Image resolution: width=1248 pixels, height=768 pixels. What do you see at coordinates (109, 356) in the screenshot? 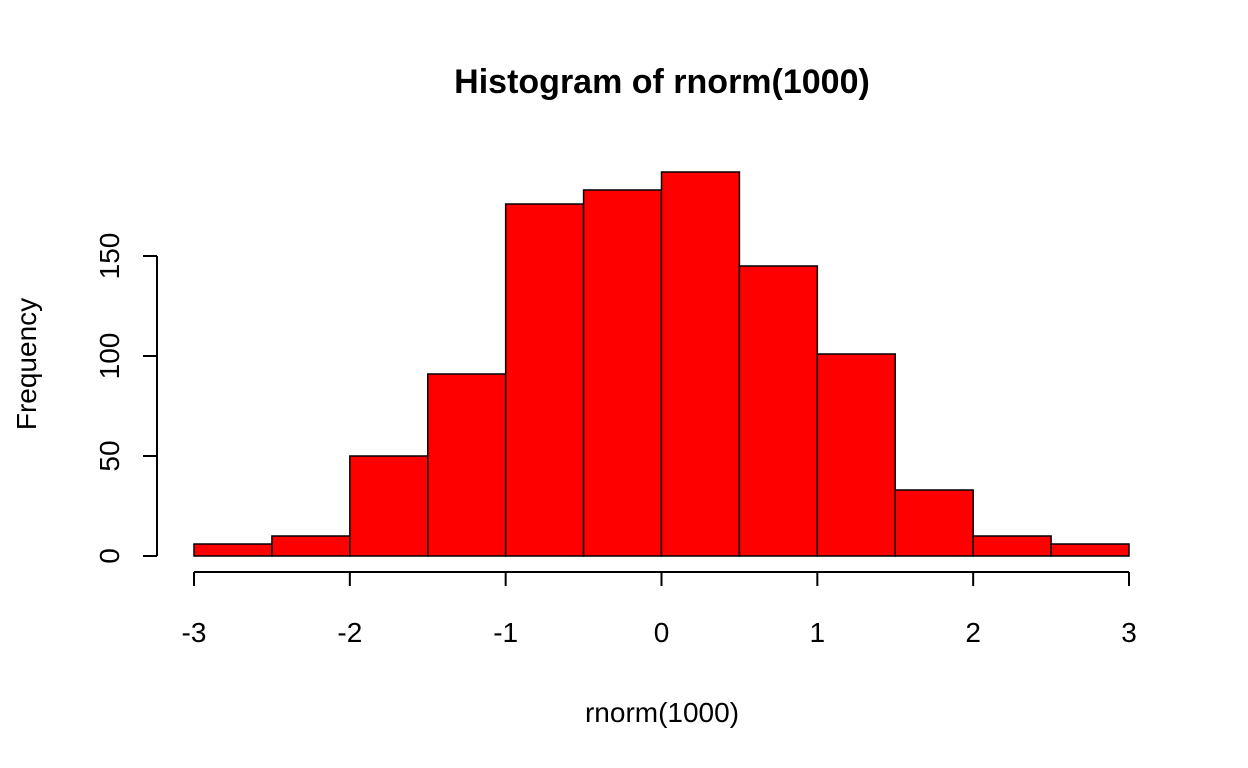
I see `y-tick-label: 100` at bounding box center [109, 356].